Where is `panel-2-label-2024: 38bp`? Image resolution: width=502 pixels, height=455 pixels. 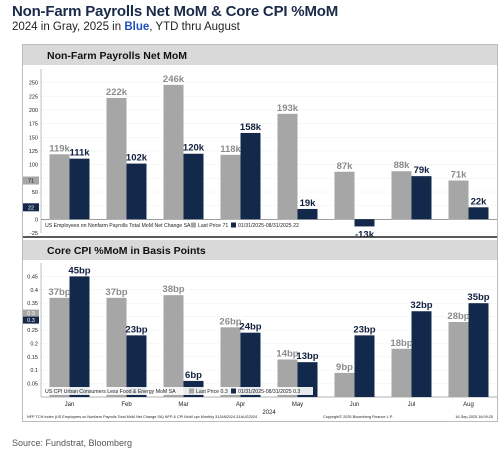 panel-2-label-2024: 38bp is located at coordinates (173, 289).